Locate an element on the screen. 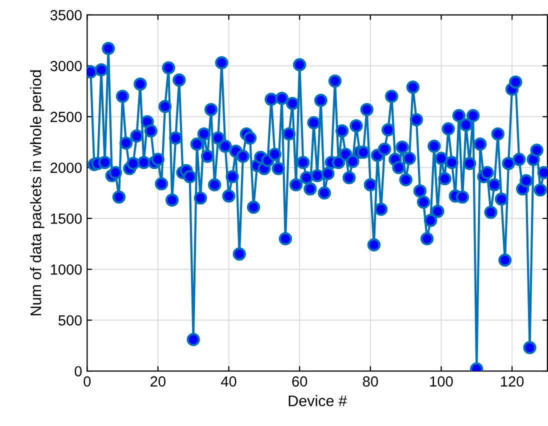  y-tick-label: 2500 is located at coordinates (66, 117).